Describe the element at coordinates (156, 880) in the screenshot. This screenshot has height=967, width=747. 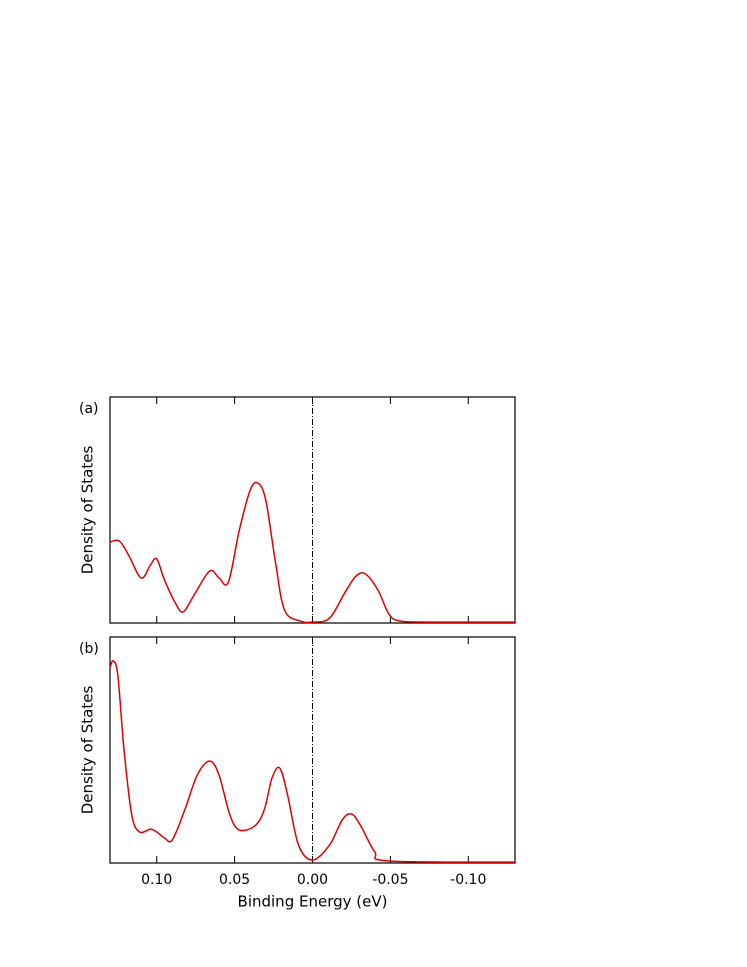
I see `x-tick-label: 0.10` at that location.